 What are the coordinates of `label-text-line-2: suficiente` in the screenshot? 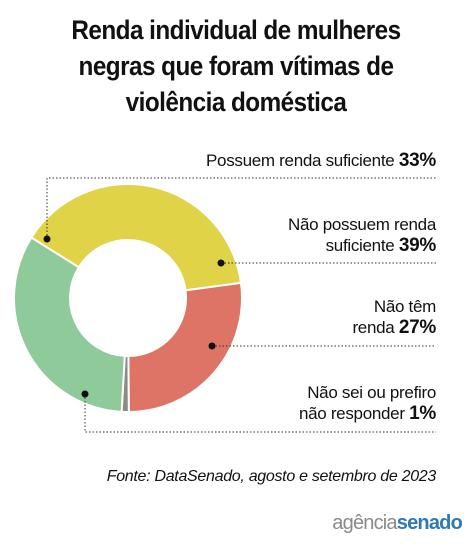 It's located at (360, 245).